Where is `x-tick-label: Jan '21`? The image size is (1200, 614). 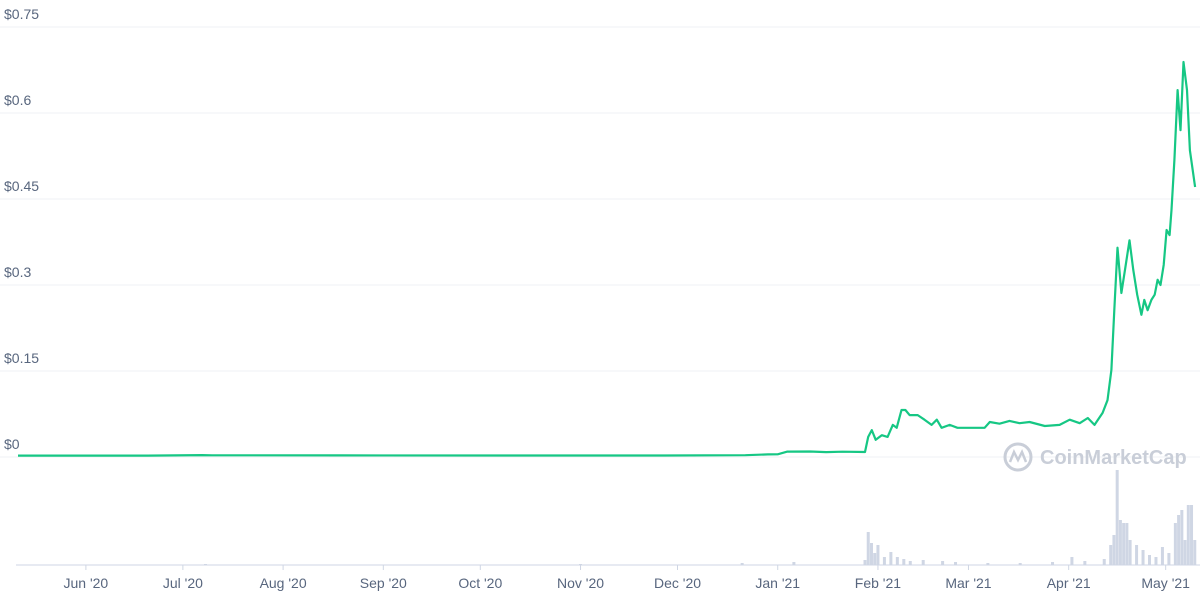
x-tick-label: Jan '21 is located at coordinates (777, 583).